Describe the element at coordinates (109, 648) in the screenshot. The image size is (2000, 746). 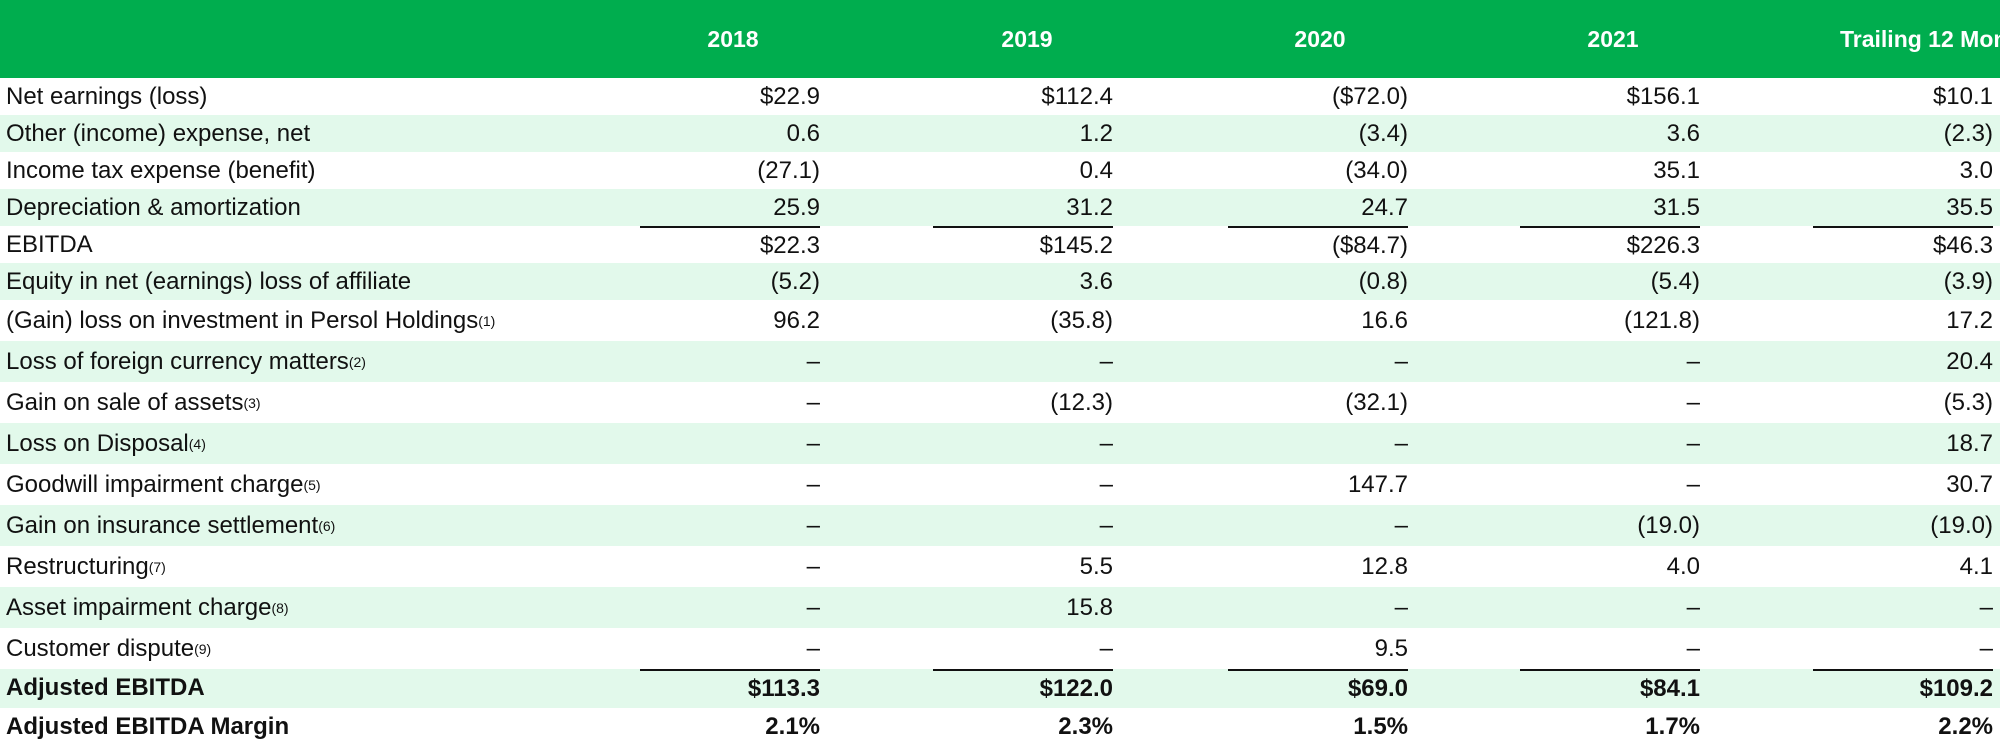
I see `row-label: Customer dispute (9)` at that location.